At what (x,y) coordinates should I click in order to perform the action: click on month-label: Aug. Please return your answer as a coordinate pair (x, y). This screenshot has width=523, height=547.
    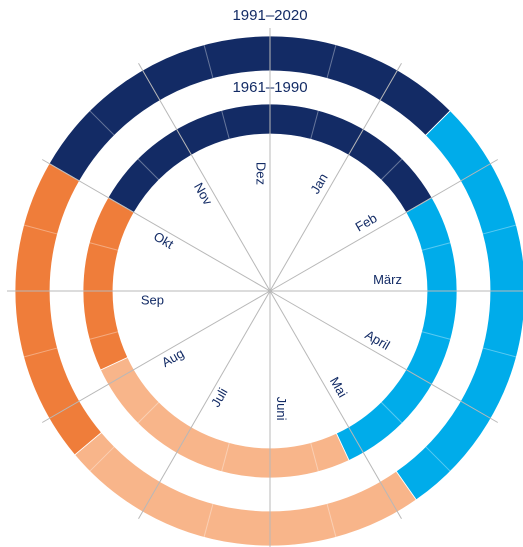
    Looking at the image, I should click on (173, 357).